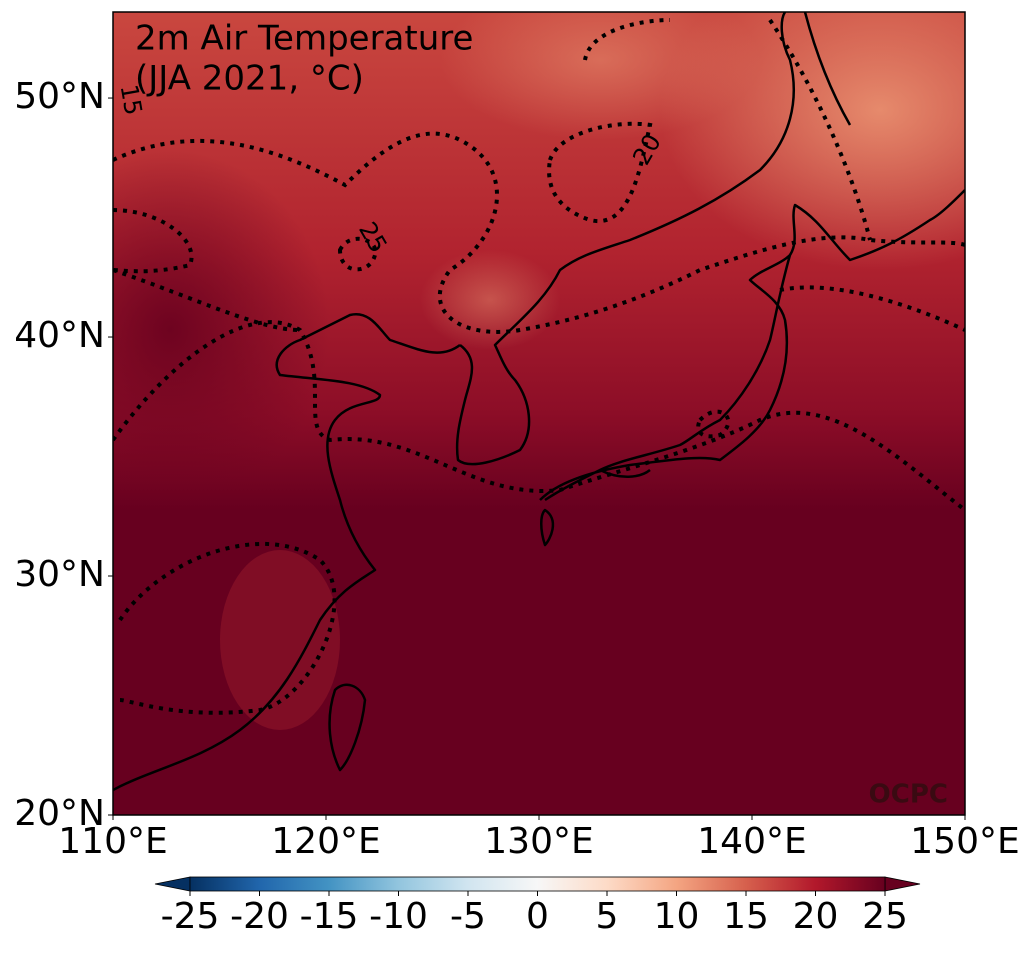 The width and height of the screenshot is (1030, 955). What do you see at coordinates (885, 916) in the screenshot?
I see `colorbar-tick-label: 25` at bounding box center [885, 916].